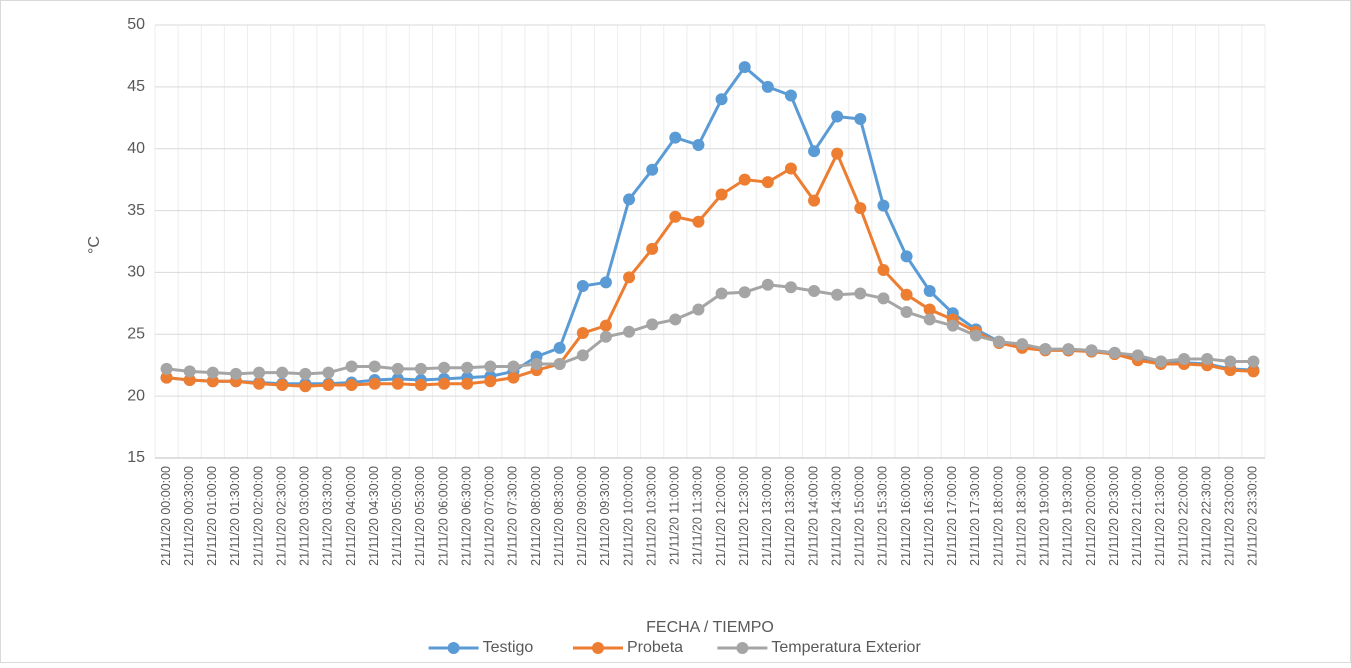 This screenshot has width=1351, height=668. Describe the element at coordinates (975, 516) in the screenshot. I see `x-tick-label: 21/11/20 17:30:00` at that location.